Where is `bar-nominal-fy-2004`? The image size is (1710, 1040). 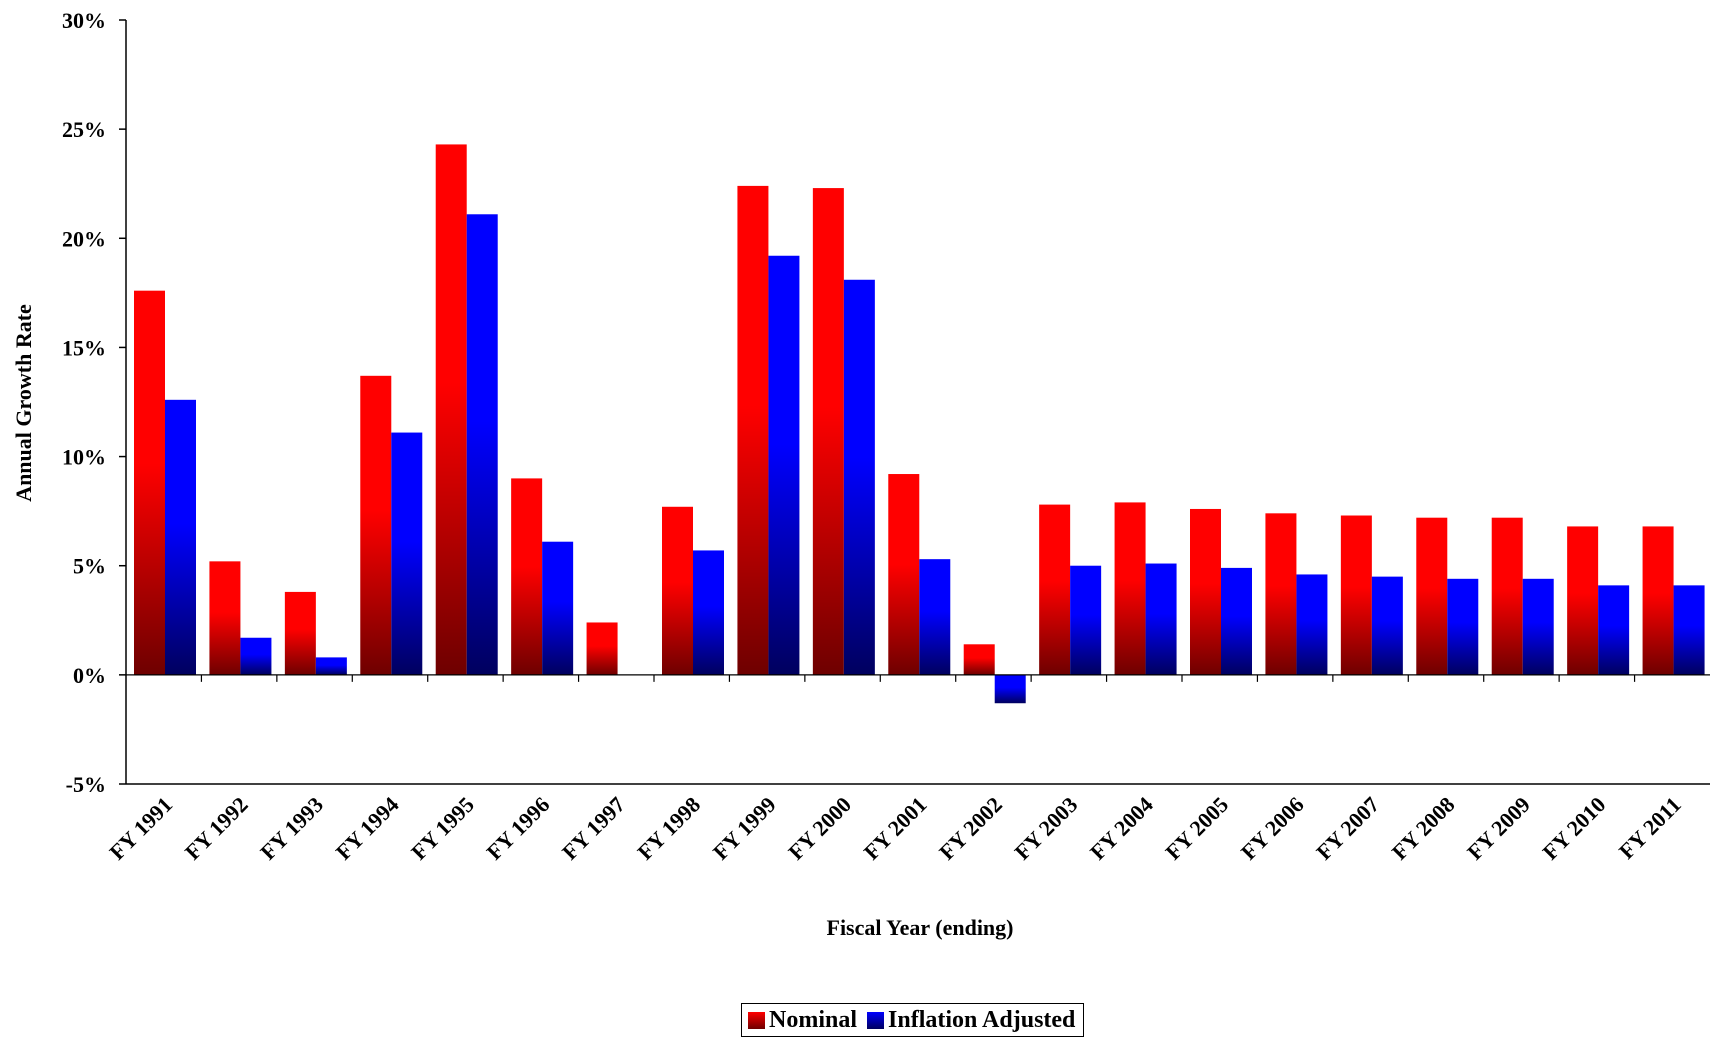
bar-nominal-fy-2004 is located at coordinates (1130, 588).